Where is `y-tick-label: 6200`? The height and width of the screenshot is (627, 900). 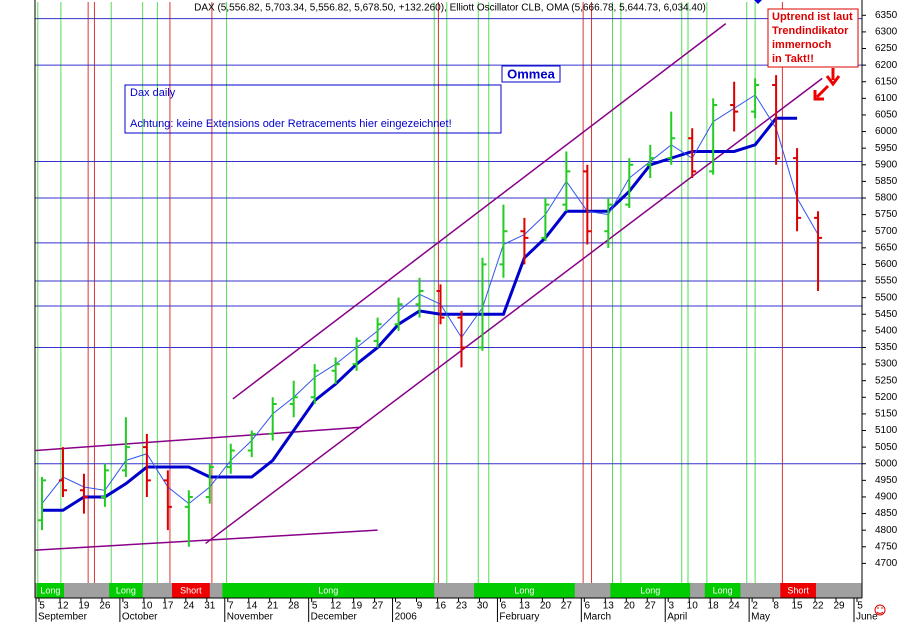
y-tick-label: 6200 is located at coordinates (886, 65).